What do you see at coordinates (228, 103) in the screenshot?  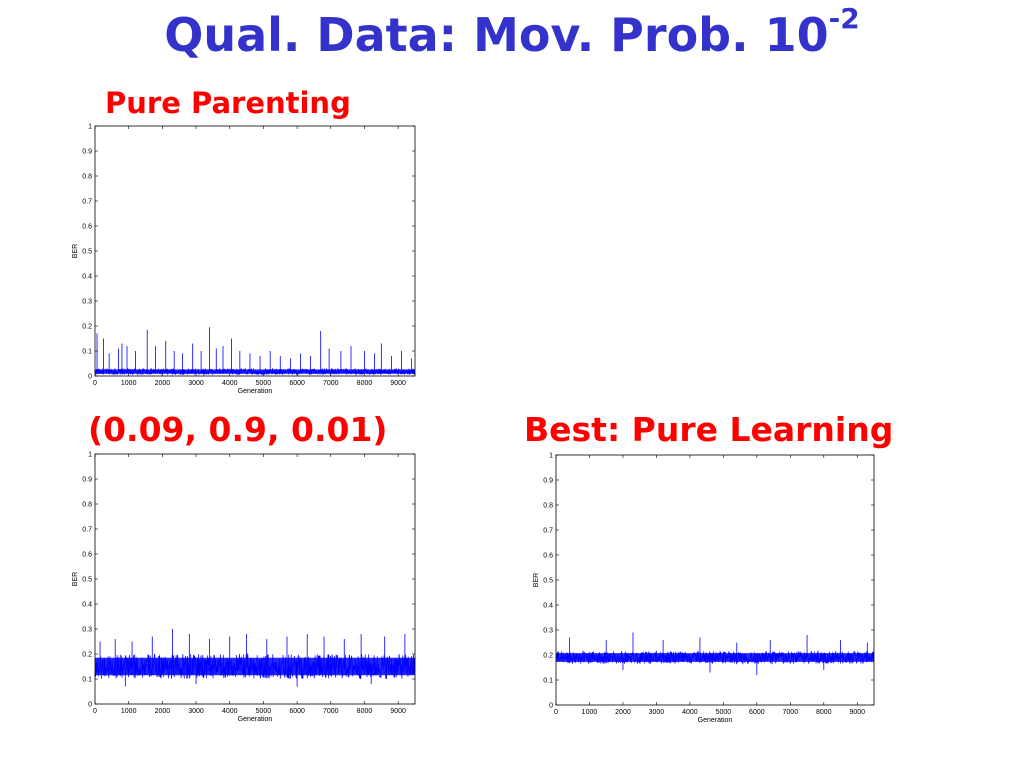 I see `caption-pure-parenting: Pure Parenting` at bounding box center [228, 103].